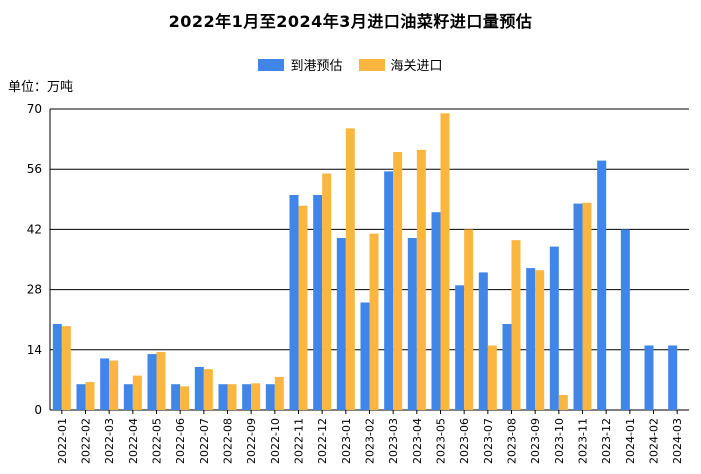 Image resolution: width=701 pixels, height=474 pixels. Describe the element at coordinates (204, 441) in the screenshot. I see `x-tick-label-2022-07: 2022-07` at that location.